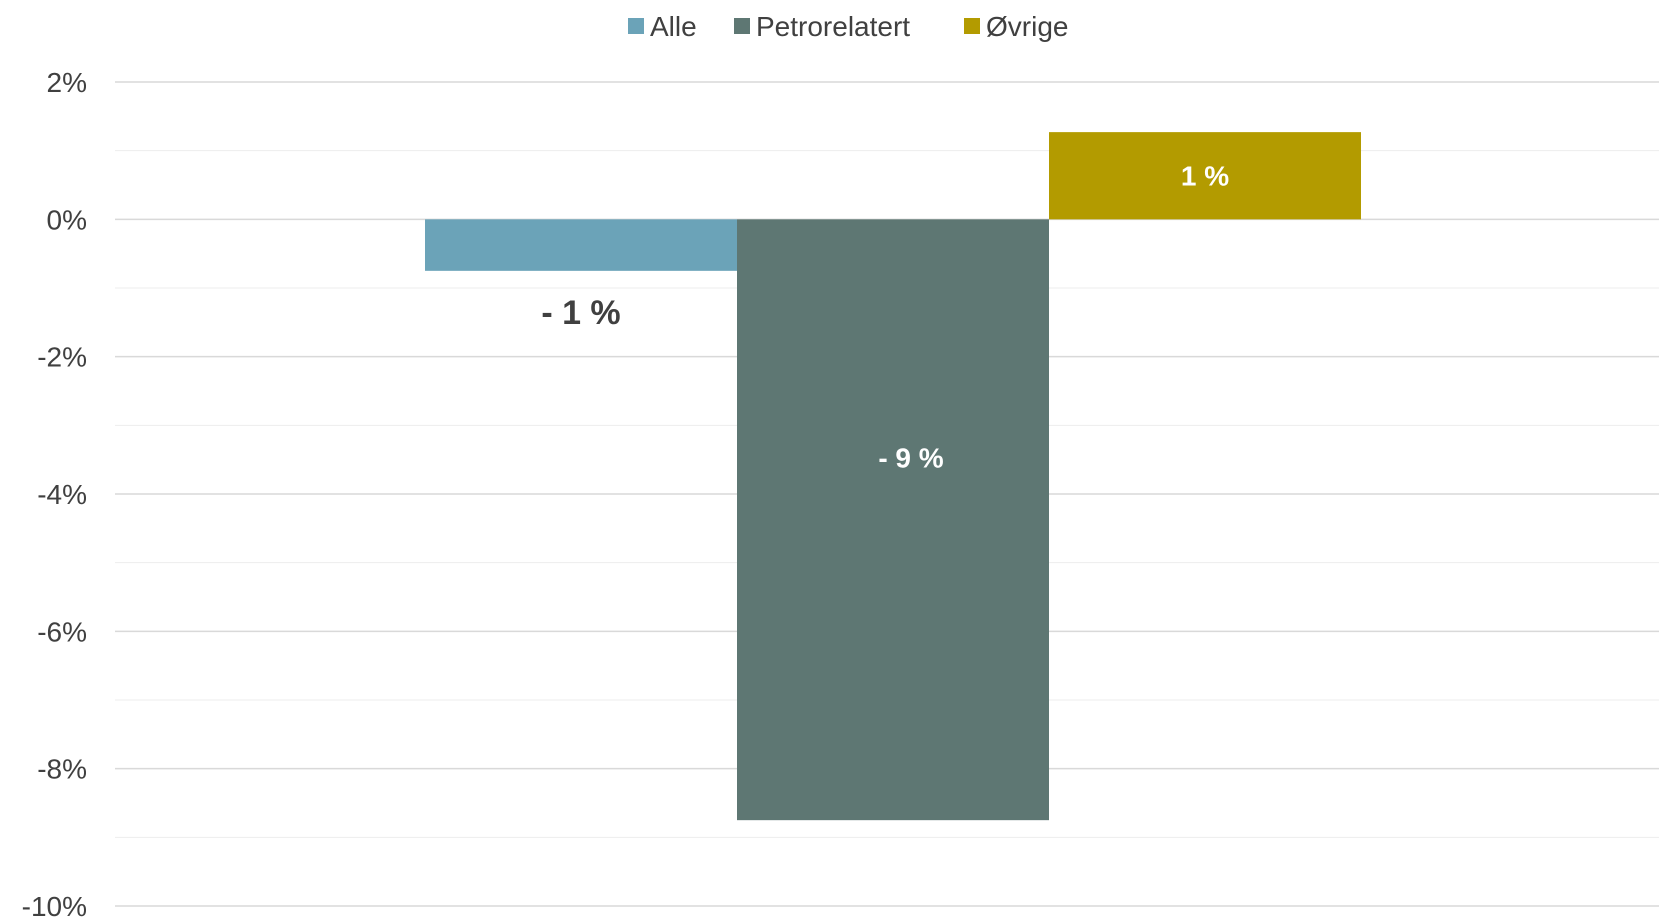  I want to click on data-label-øvrige: 1 %, so click(1205, 176).